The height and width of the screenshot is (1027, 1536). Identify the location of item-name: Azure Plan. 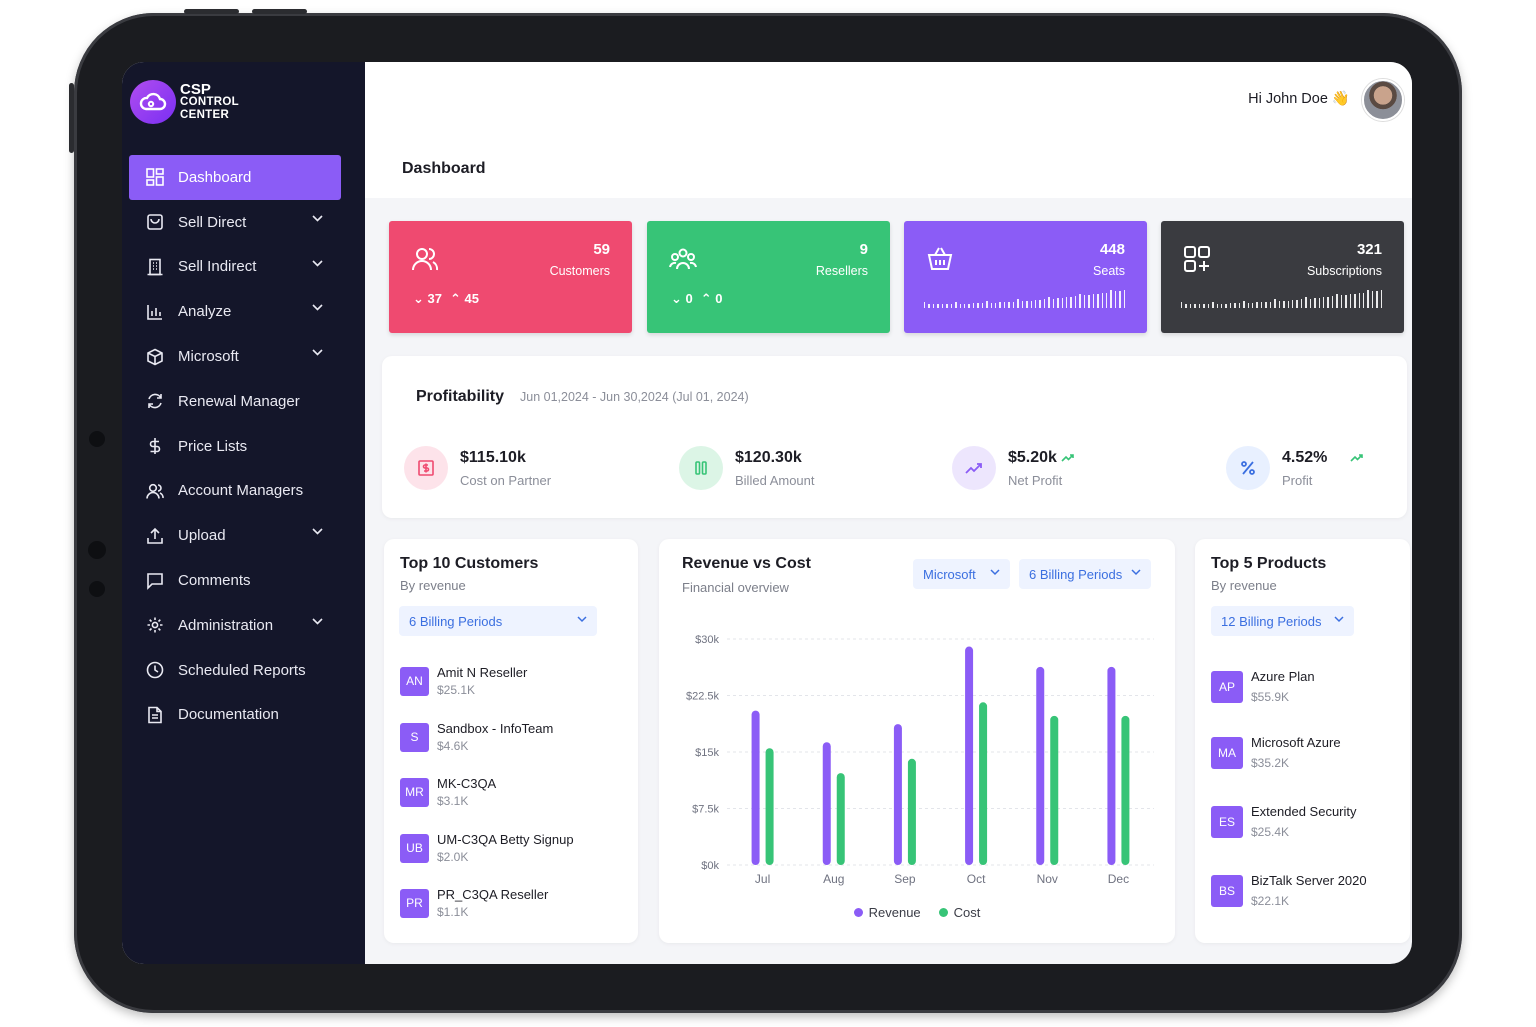
(1283, 676).